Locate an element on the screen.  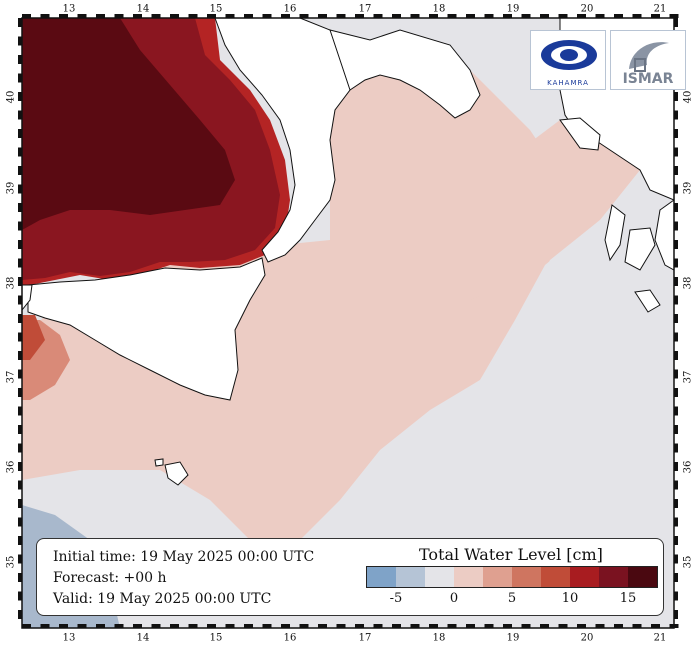
legend-title: Total Water Level [cm] is located at coordinates (511, 554).